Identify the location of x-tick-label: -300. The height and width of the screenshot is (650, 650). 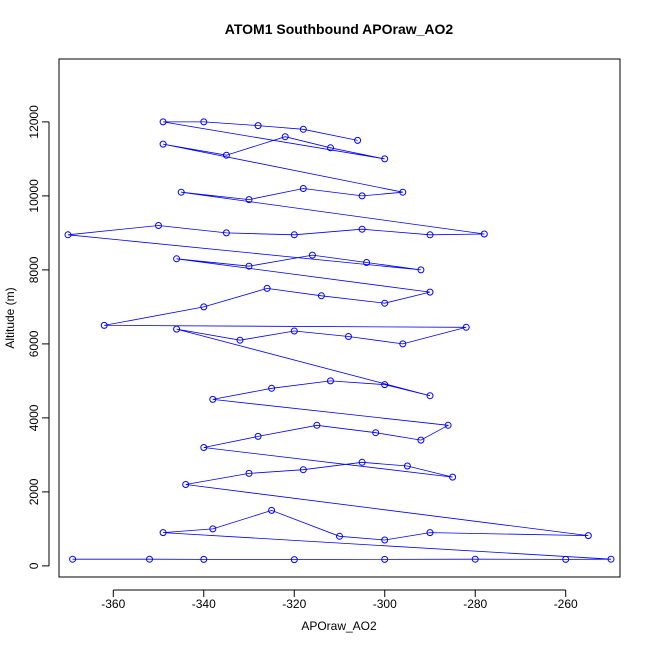
(385, 604).